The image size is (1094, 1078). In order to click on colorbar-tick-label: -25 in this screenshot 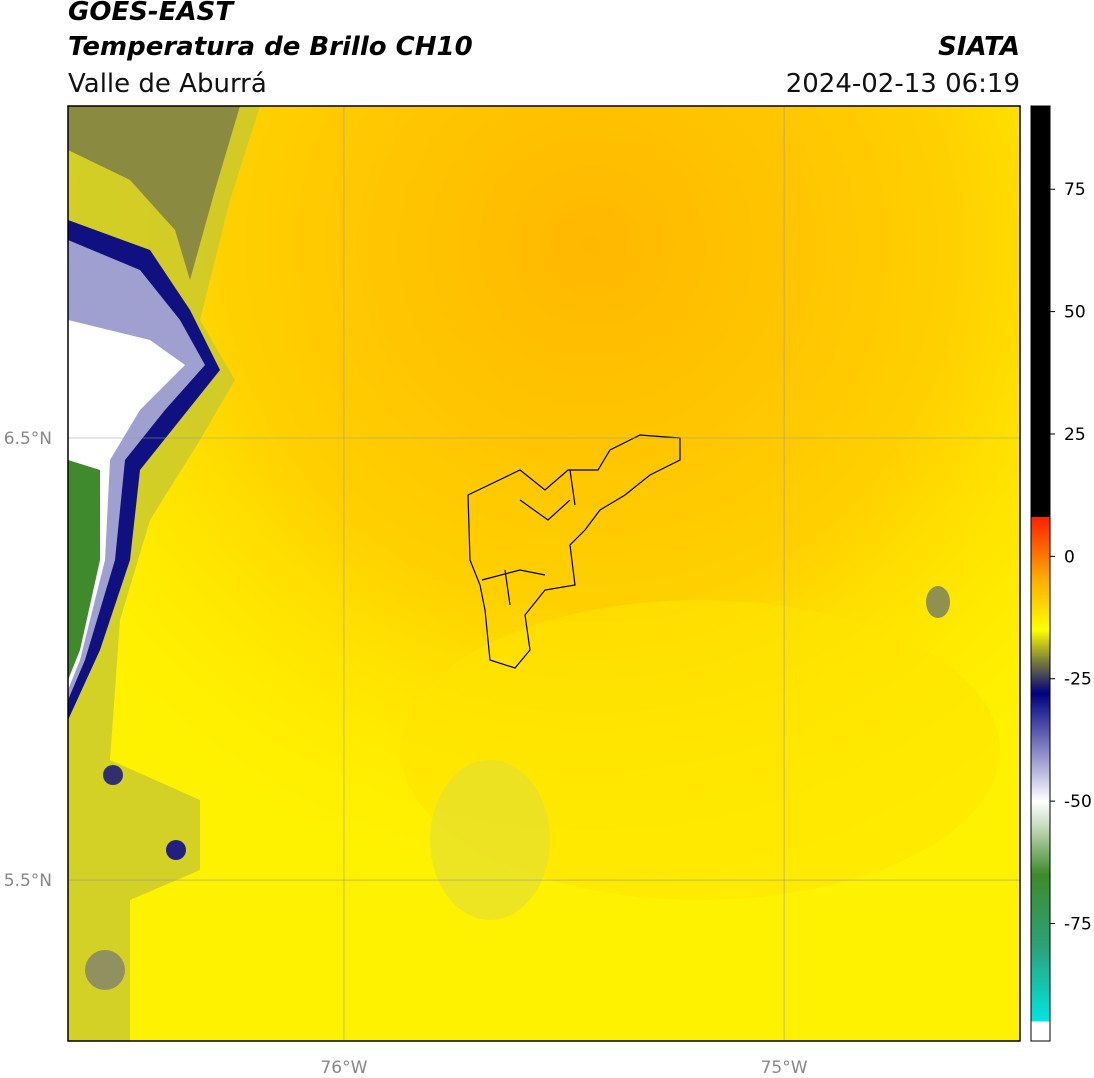, I will do `click(1078, 680)`.